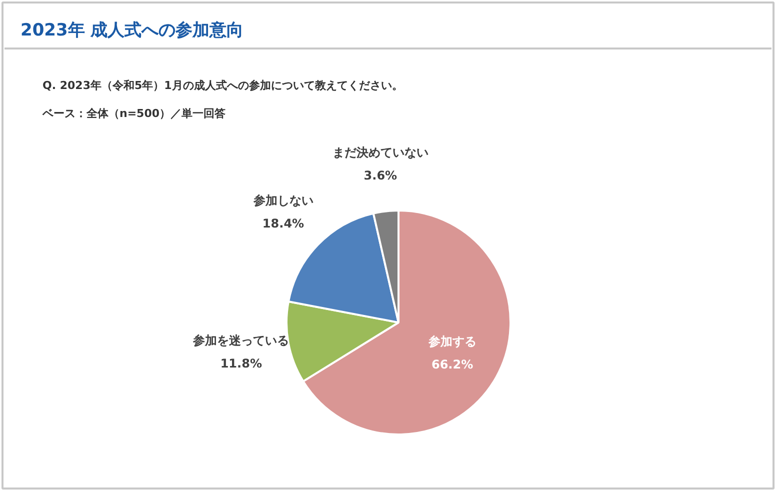 This screenshot has width=775, height=490. I want to click on slice-label: 参加する, so click(451, 341).